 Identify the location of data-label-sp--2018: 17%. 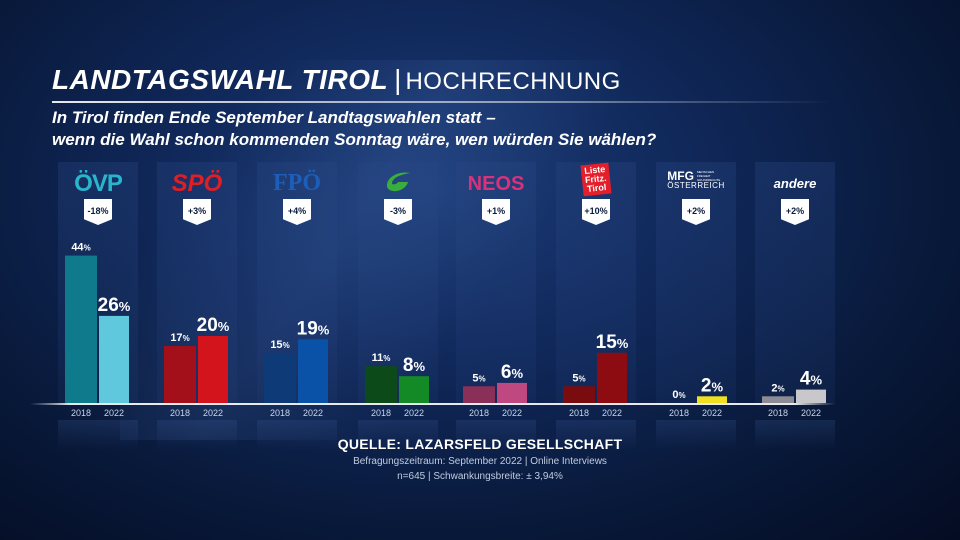
(179, 338).